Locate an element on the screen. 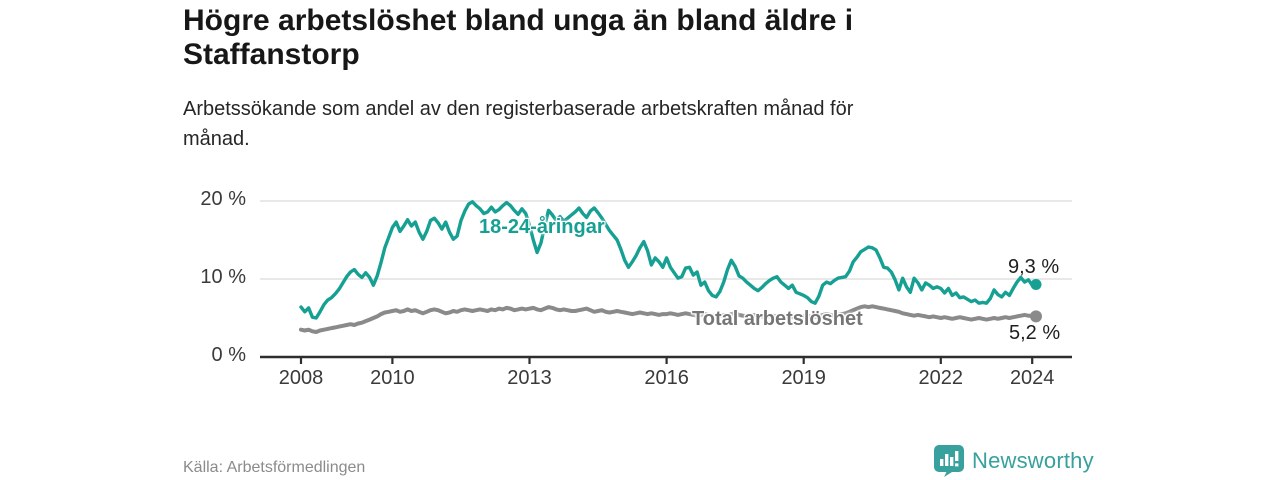 Image resolution: width=1280 pixels, height=480 pixels. y-tick-label: 0 % is located at coordinates (228, 355).